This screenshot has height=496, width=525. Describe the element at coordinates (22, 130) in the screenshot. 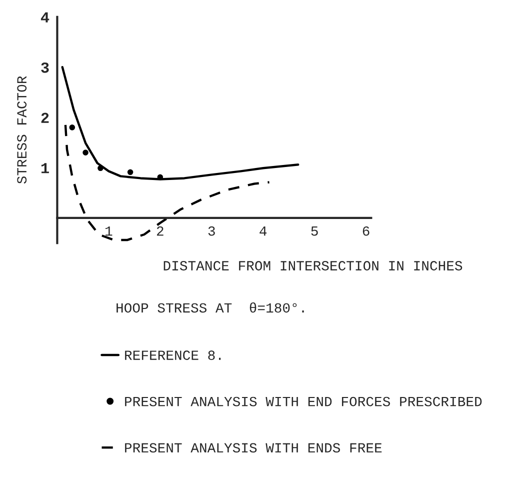

I see `y-axis-title: STRESS FACTOR` at that location.